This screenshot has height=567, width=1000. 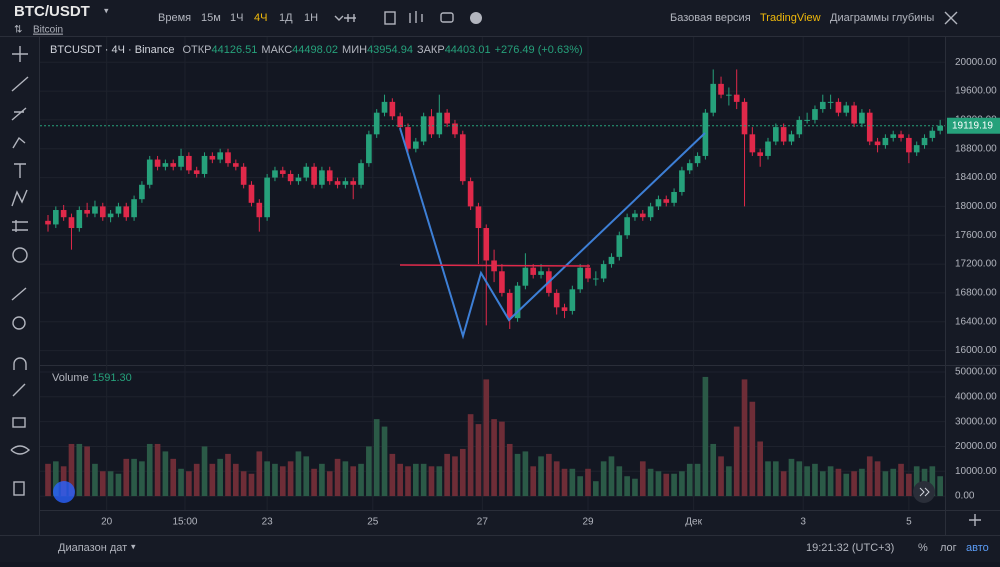 What do you see at coordinates (211, 18) in the screenshot?
I see `interval-button: 15м` at bounding box center [211, 18].